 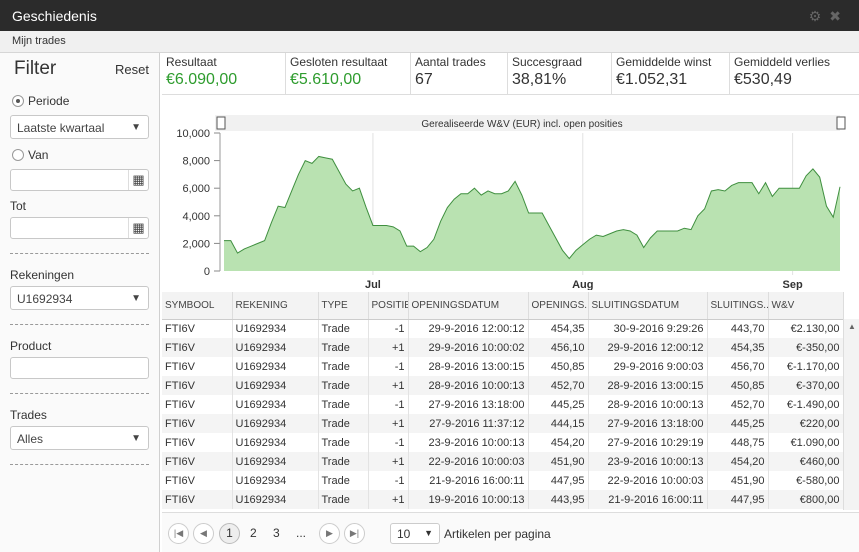 What do you see at coordinates (79, 228) in the screenshot?
I see `tot-date-input: ▦` at bounding box center [79, 228].